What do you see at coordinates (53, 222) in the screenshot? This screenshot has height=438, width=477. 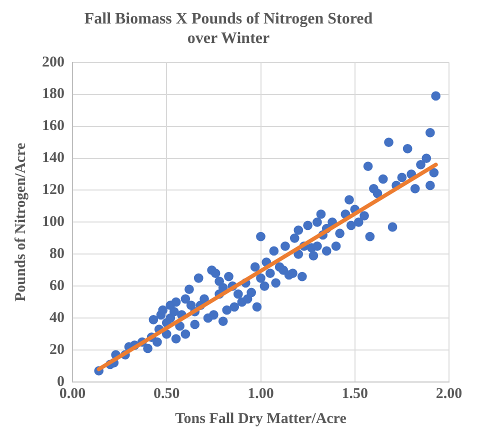 I see `y-tick-label: 100` at bounding box center [53, 222].